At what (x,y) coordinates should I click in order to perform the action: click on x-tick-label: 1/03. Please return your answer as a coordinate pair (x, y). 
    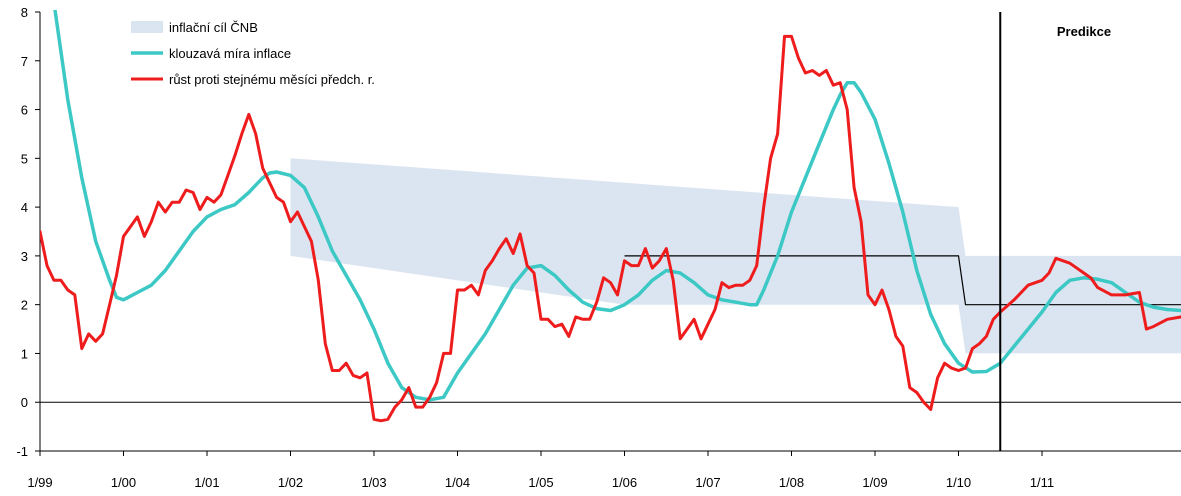
    Looking at the image, I should click on (373, 482).